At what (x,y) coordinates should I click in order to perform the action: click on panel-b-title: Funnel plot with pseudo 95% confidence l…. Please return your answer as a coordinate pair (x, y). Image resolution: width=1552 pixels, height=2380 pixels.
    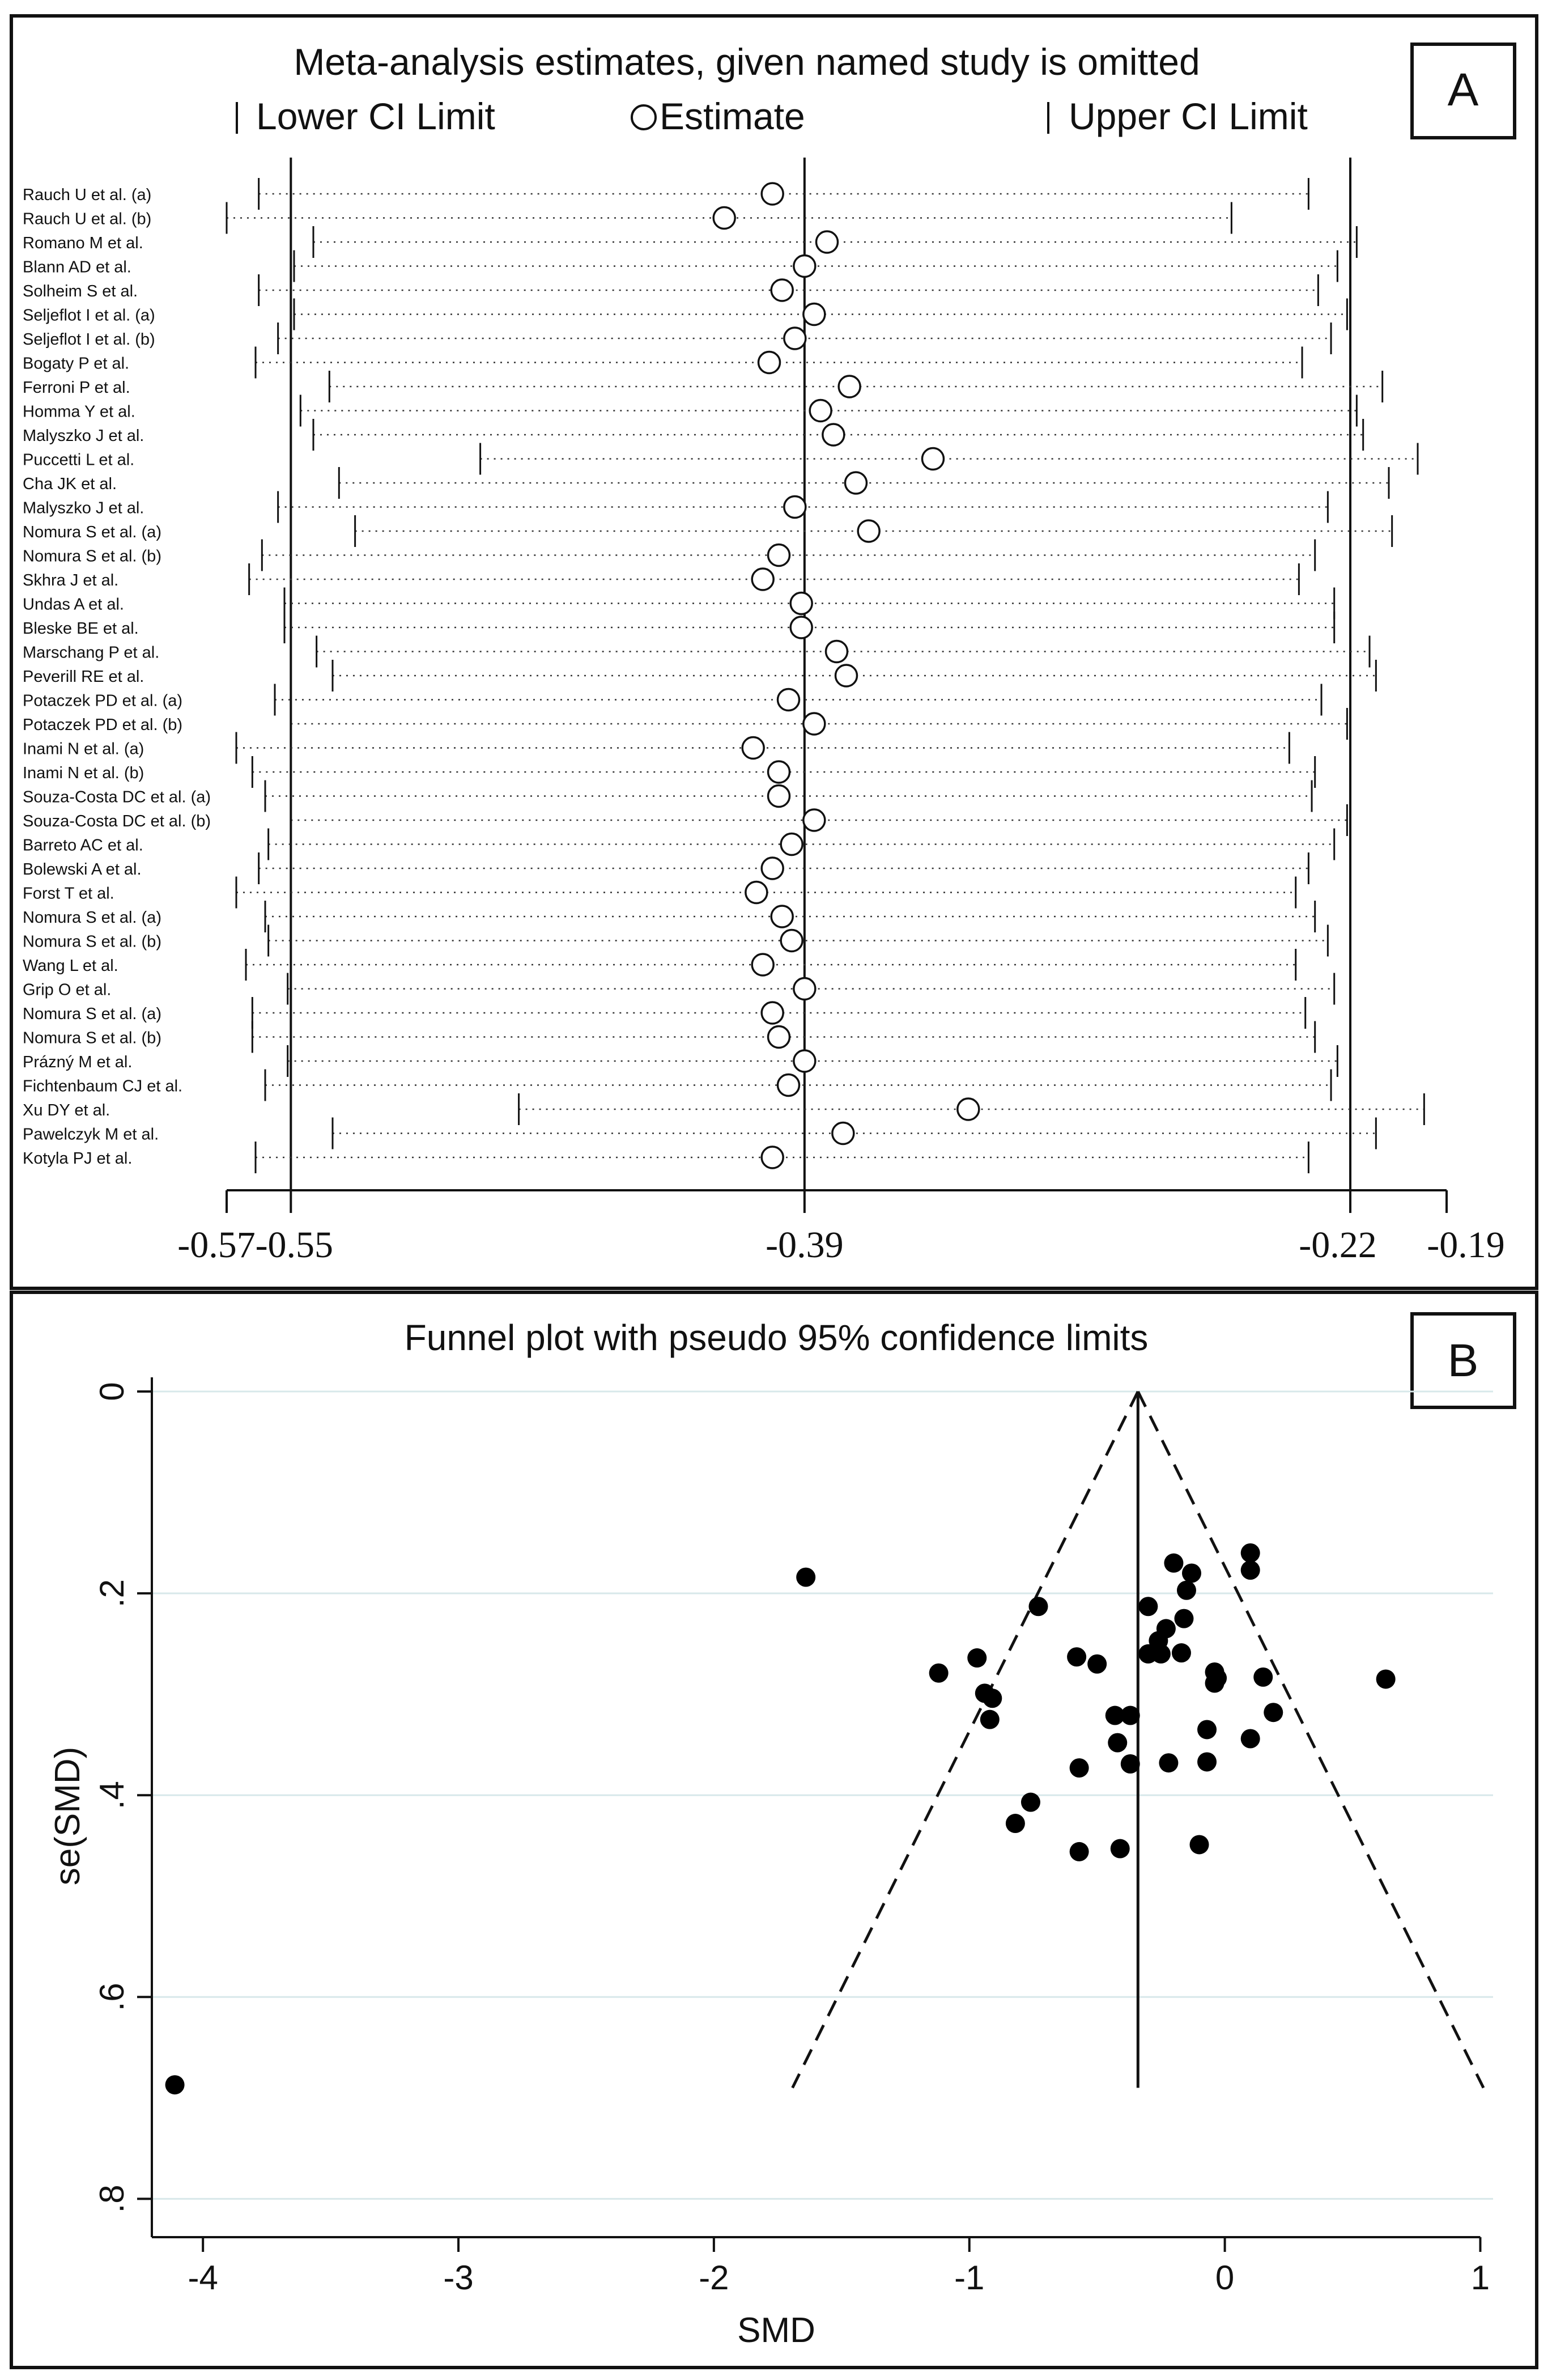
    Looking at the image, I should click on (777, 1337).